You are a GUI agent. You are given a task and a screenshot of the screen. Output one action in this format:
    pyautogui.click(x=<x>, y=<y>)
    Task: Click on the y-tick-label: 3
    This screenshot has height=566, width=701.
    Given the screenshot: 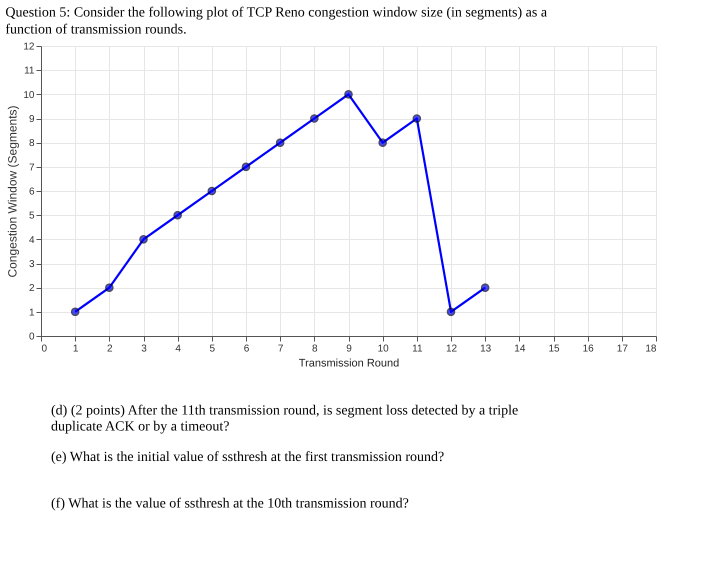 What is the action you would take?
    pyautogui.click(x=31, y=264)
    